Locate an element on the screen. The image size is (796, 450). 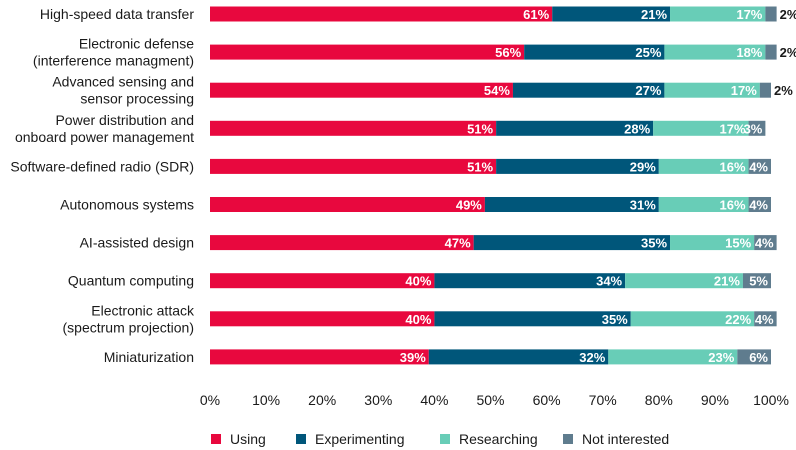
x-axis-ticks: 0% 10% 20% 30% 40% 50% 60% 70% 80% 90% 100% is located at coordinates (494, 400).